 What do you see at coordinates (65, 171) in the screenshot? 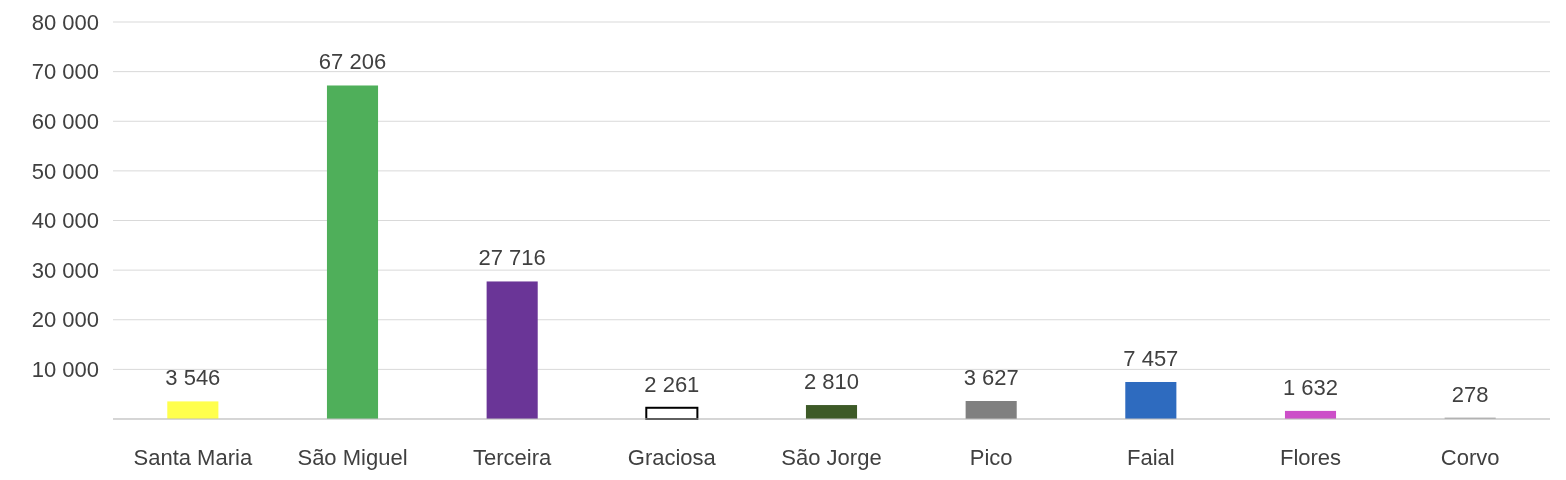
I see `y-tick-label: 50 000` at bounding box center [65, 171].